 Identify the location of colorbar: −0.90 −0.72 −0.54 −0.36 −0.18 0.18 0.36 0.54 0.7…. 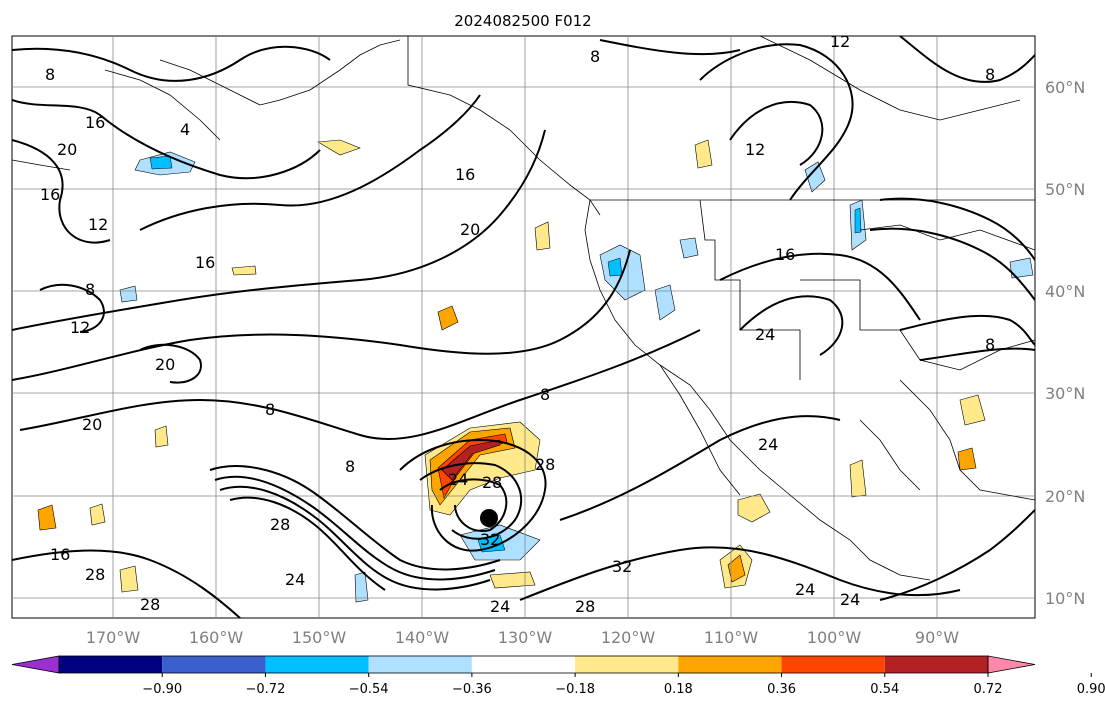
(558, 676).